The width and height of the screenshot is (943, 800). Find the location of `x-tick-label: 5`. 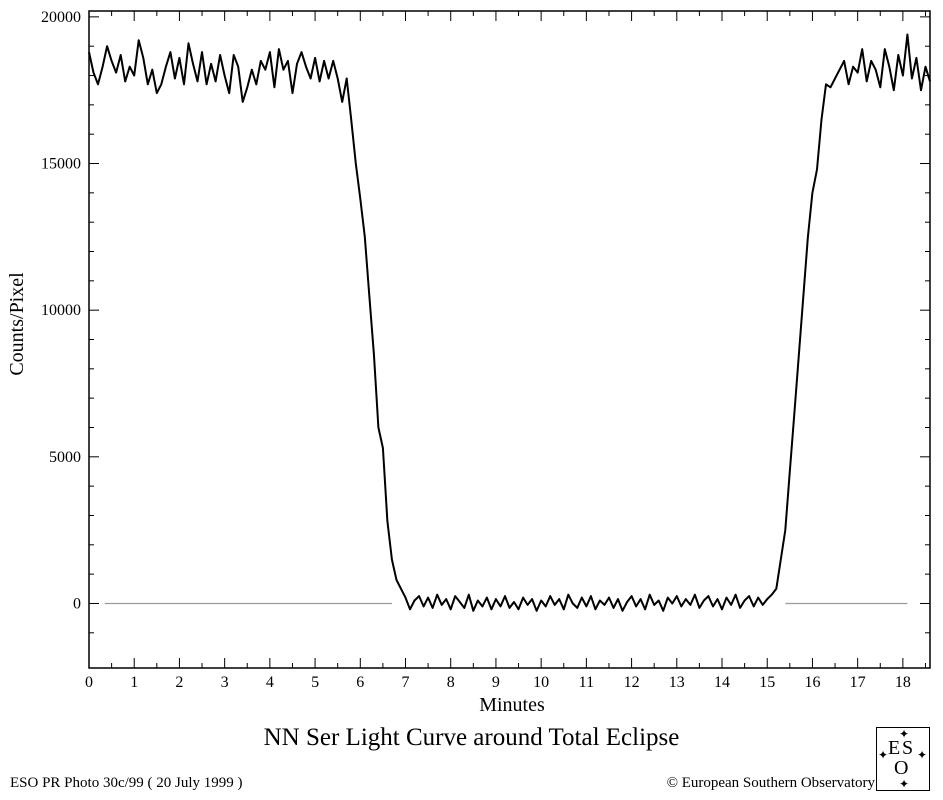

x-tick-label: 5 is located at coordinates (315, 682).